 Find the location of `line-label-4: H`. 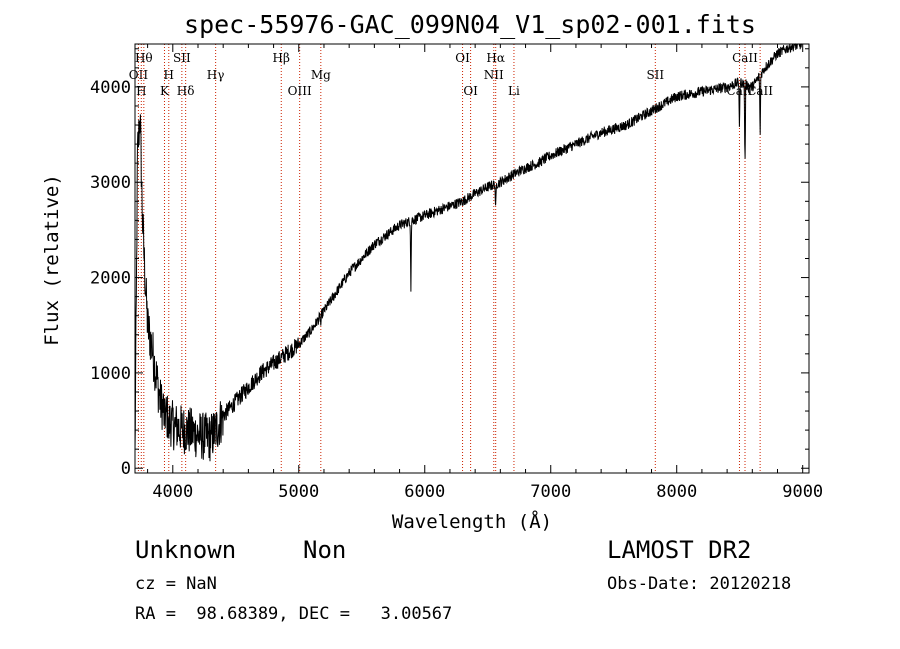

line-label-4: H is located at coordinates (169, 75).